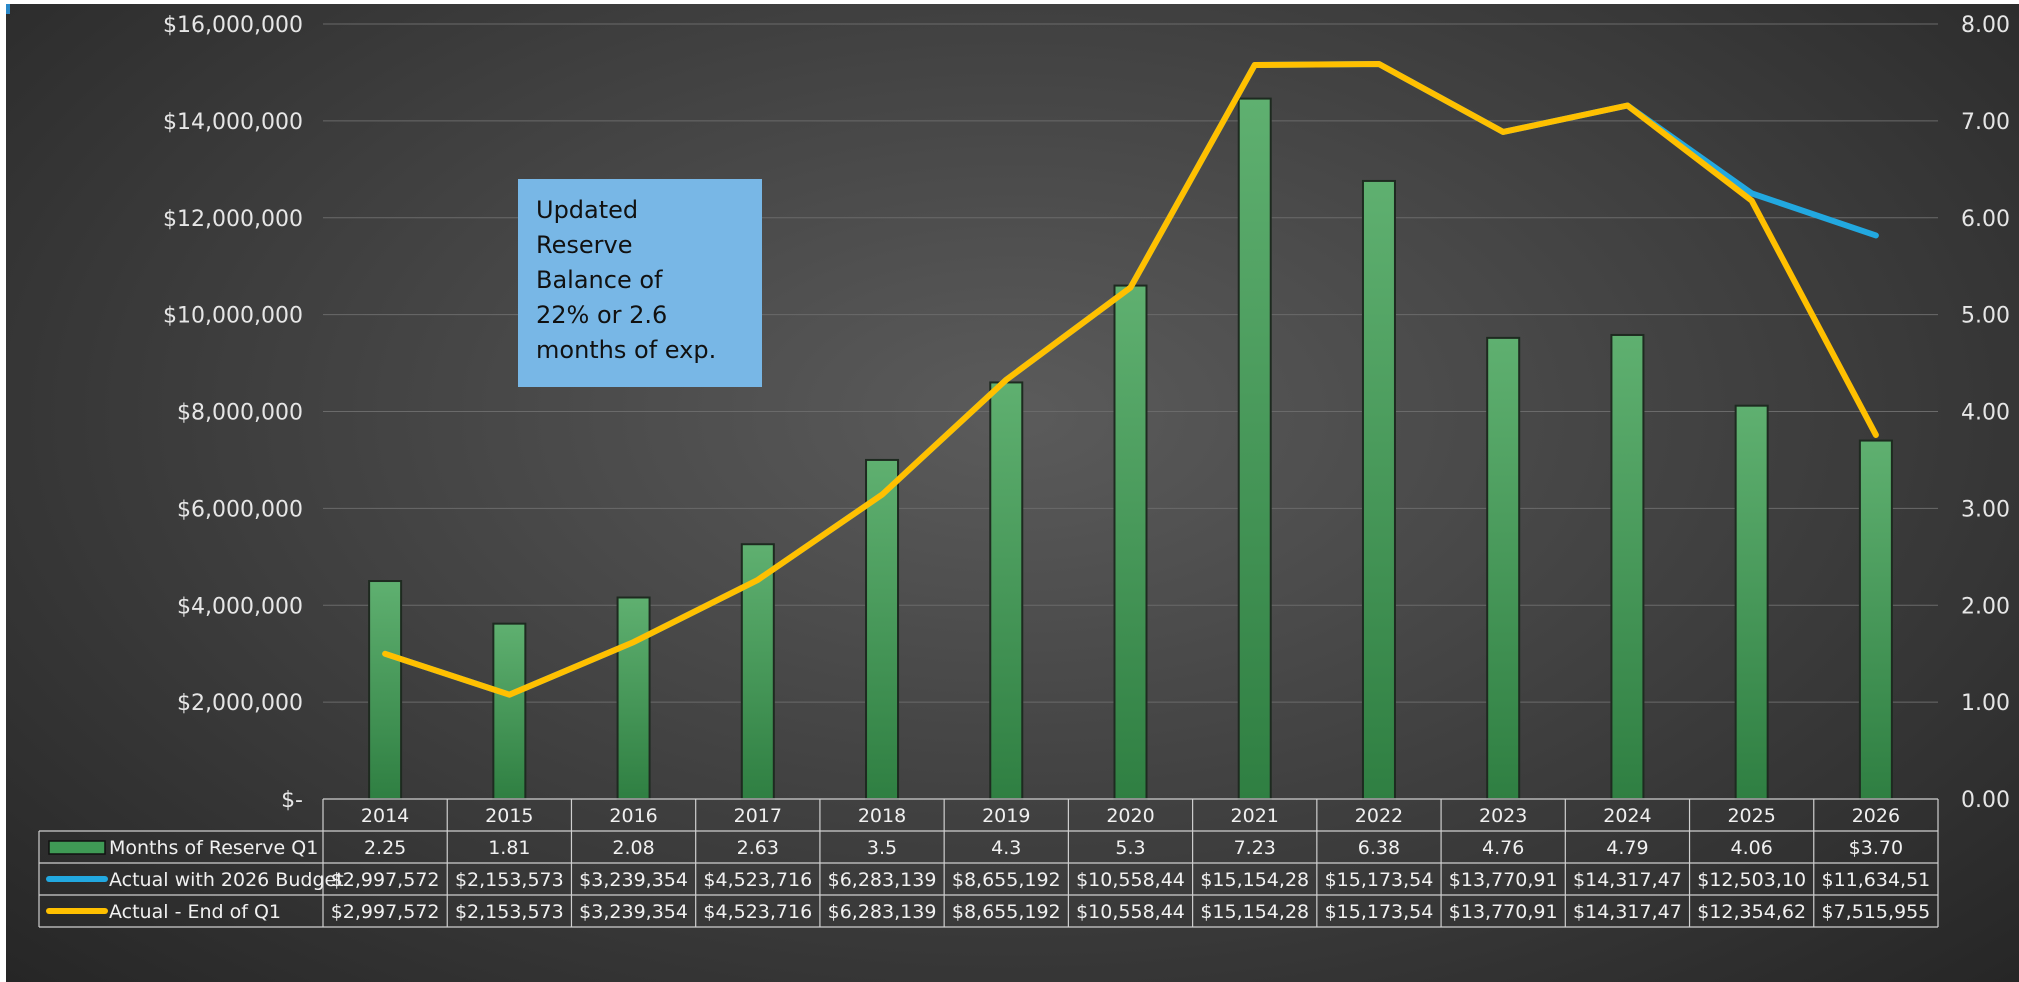 The height and width of the screenshot is (982, 2019). What do you see at coordinates (1627, 848) in the screenshot?
I see `data-cell: 4.79` at bounding box center [1627, 848].